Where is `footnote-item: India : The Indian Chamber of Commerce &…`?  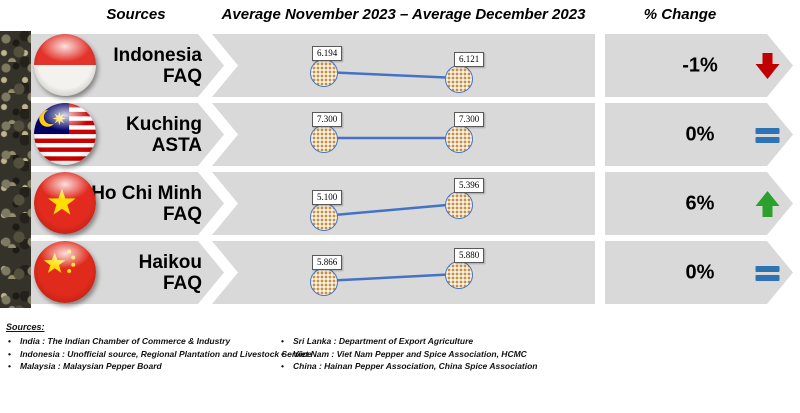
footnote-item: India : The Indian Chamber of Commerce &… is located at coordinates (144, 341).